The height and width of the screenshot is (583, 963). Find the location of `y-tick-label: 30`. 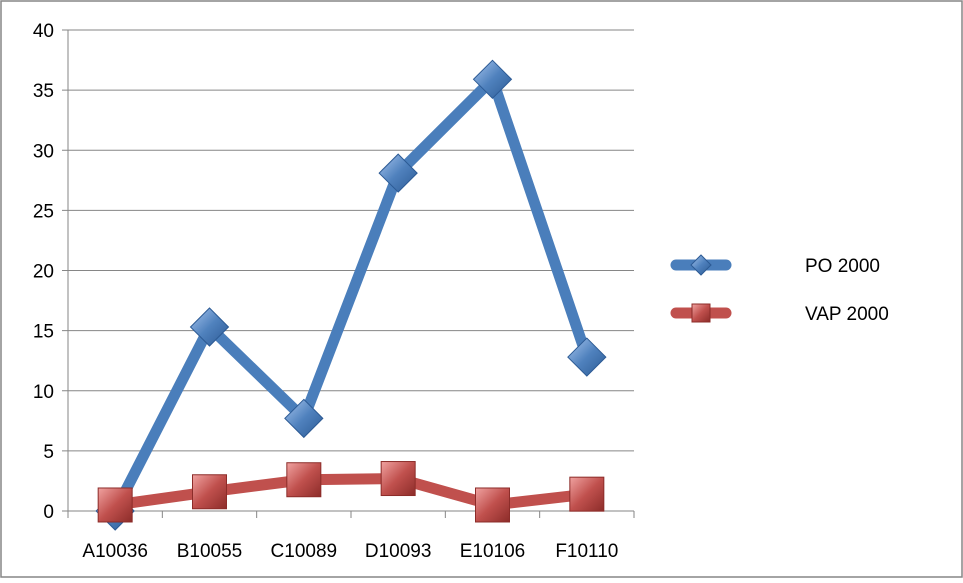

y-tick-label: 30 is located at coordinates (43, 151).